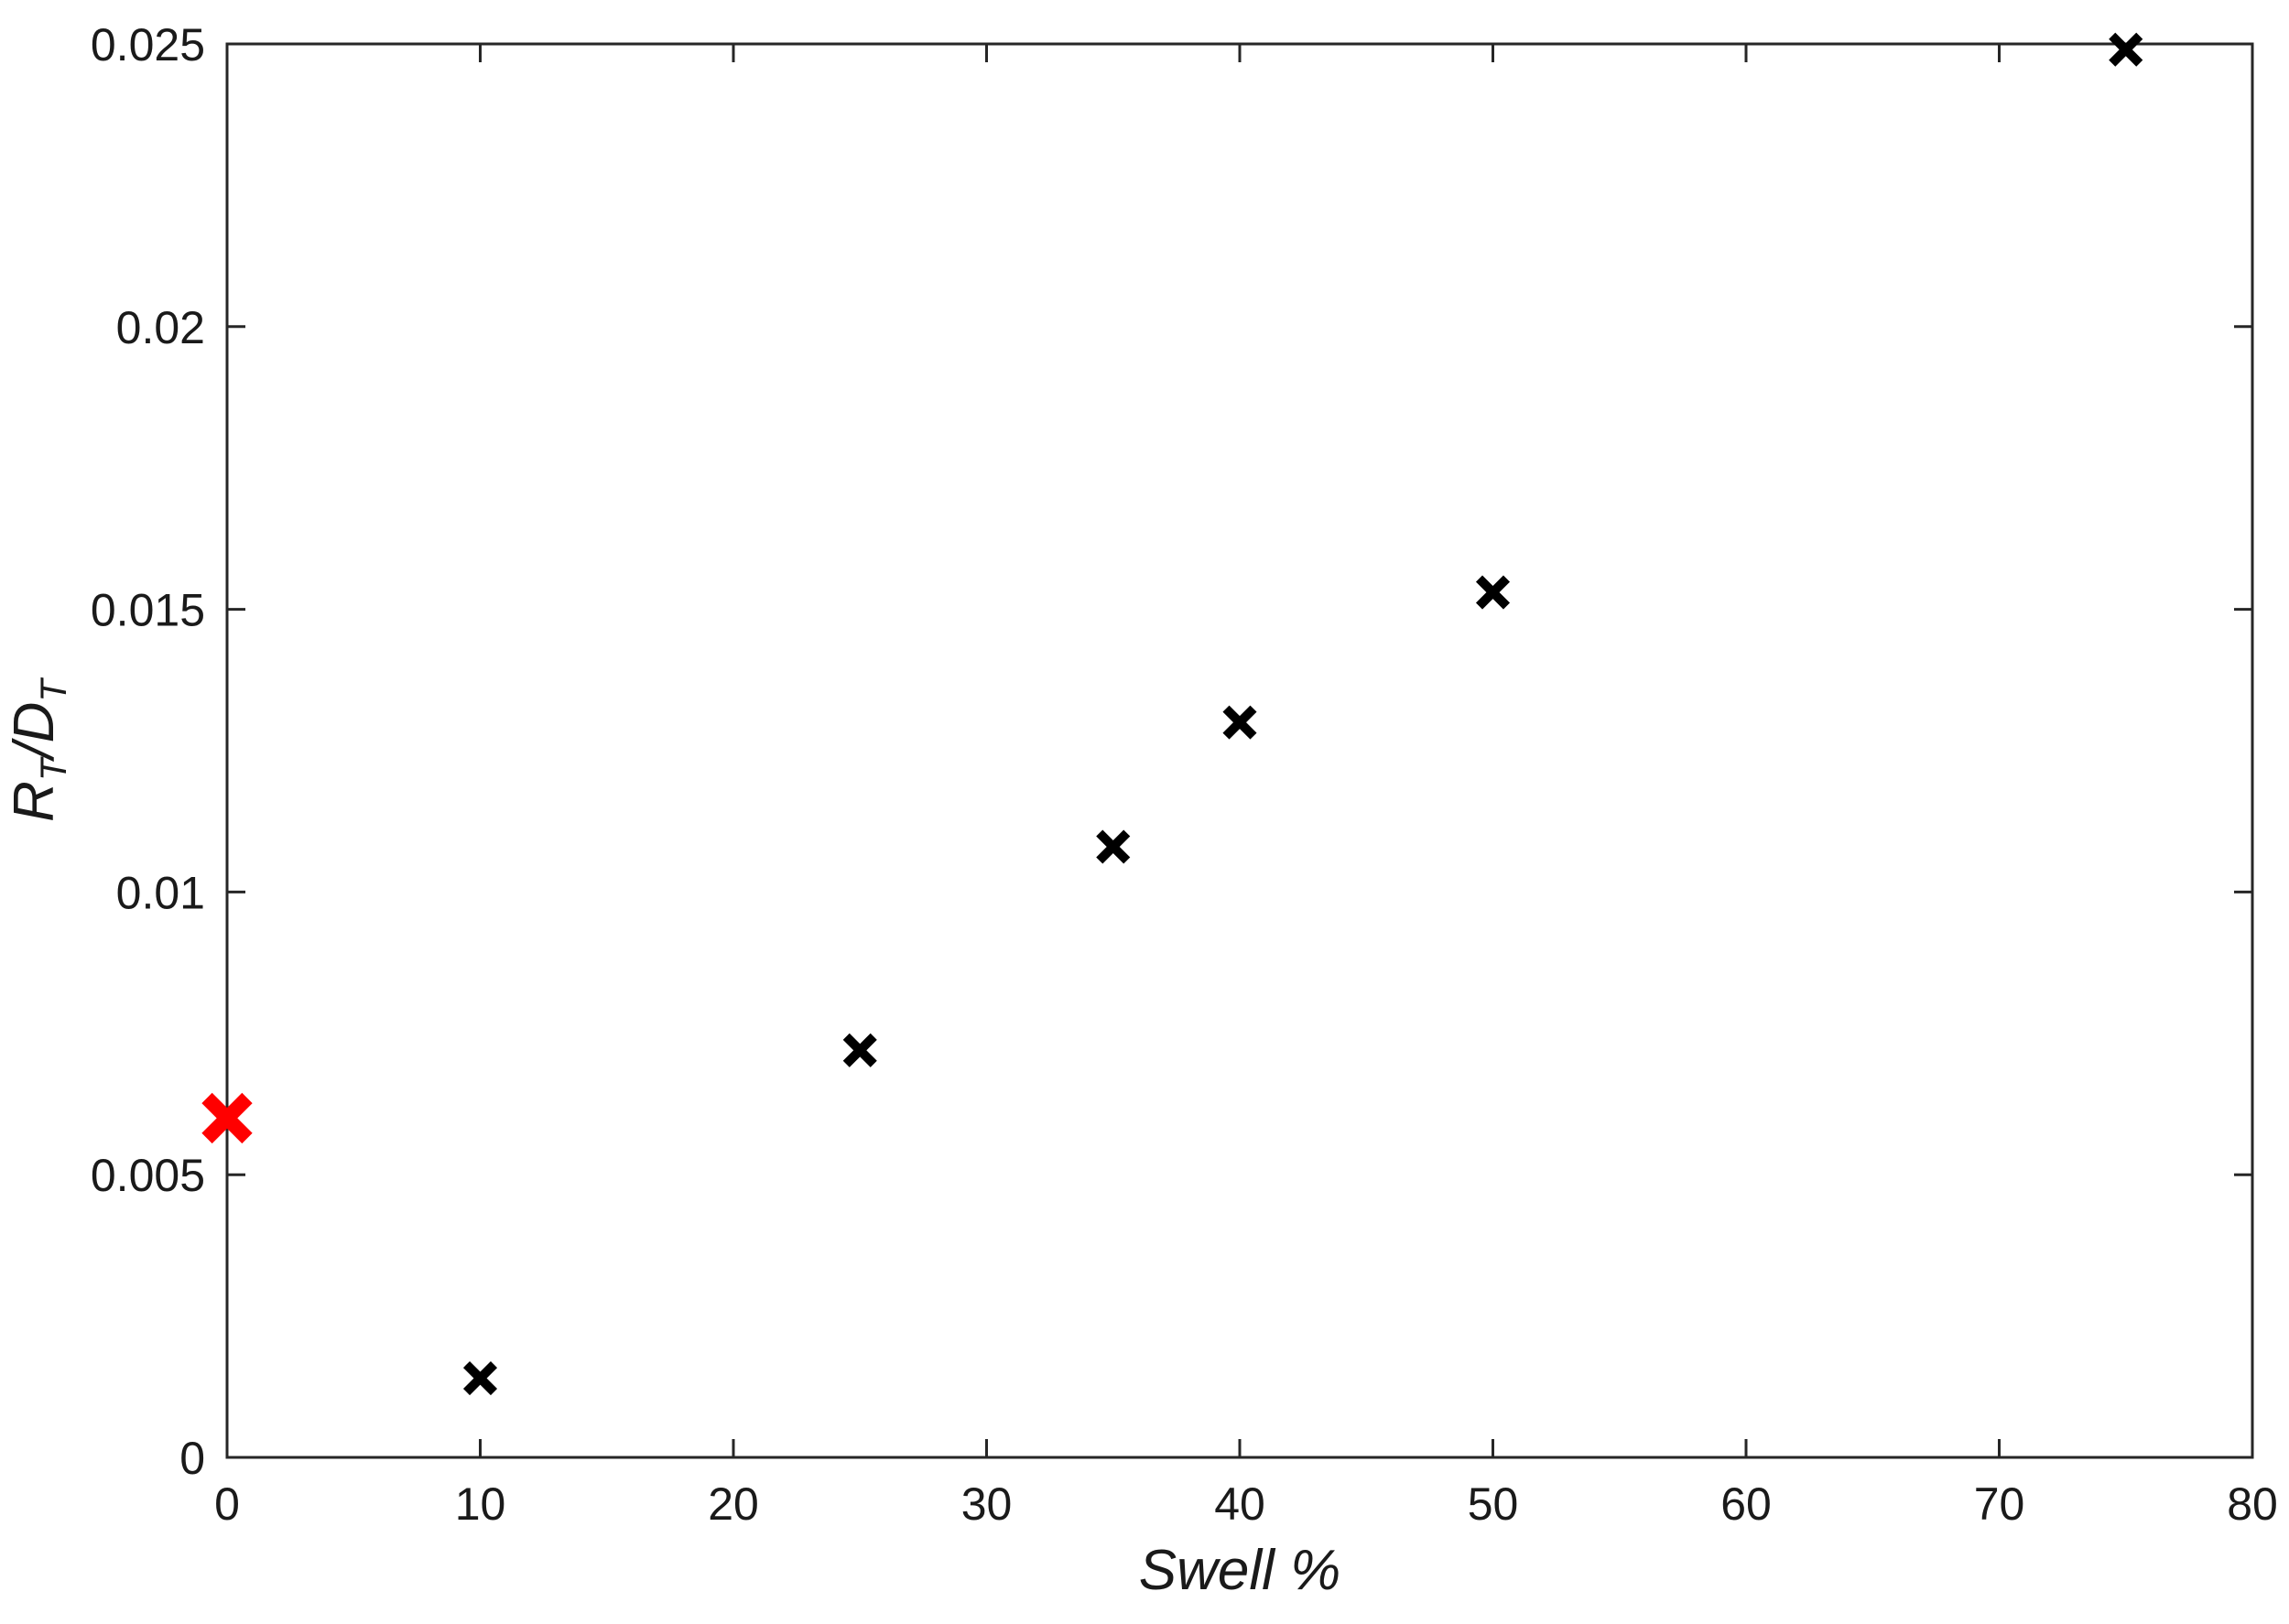  Describe the element at coordinates (1239, 1504) in the screenshot. I see `x-tick-label: 40` at that location.